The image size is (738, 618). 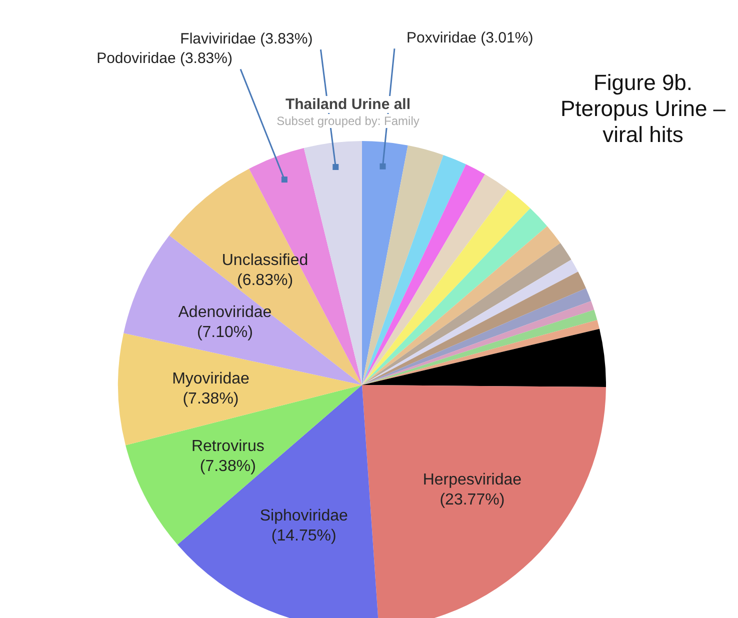 I want to click on data-label: (14.75%), so click(x=303, y=536).